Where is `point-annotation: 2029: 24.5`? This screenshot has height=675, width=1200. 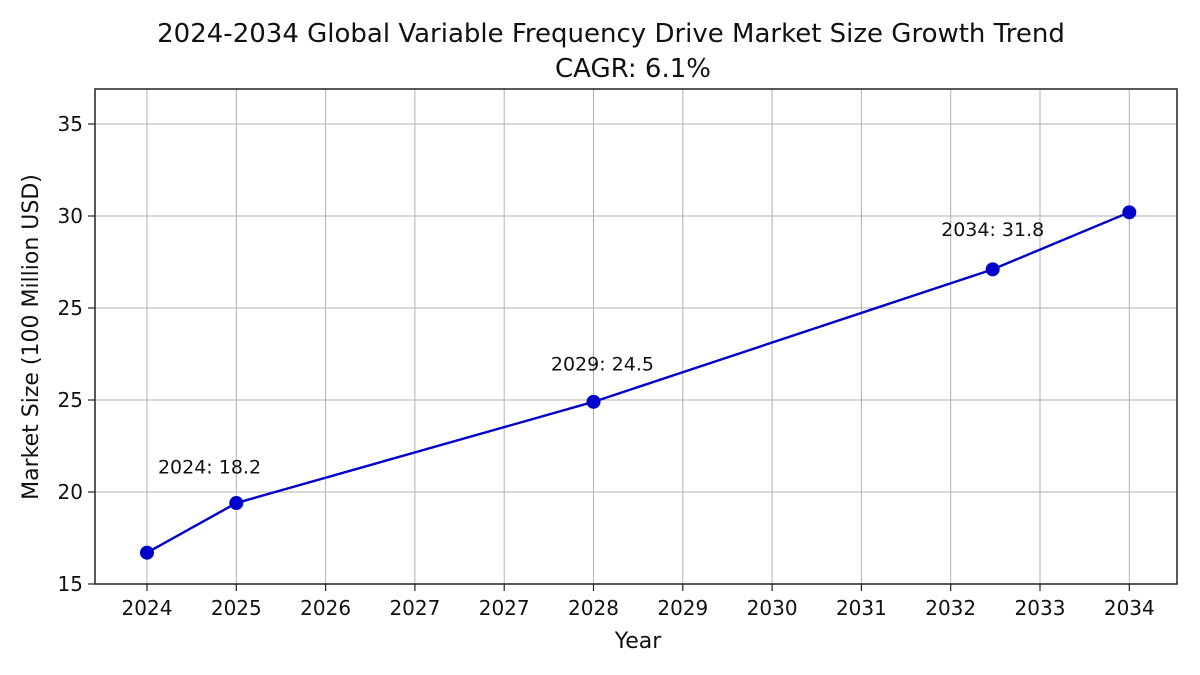 point-annotation: 2029: 24.5 is located at coordinates (602, 365).